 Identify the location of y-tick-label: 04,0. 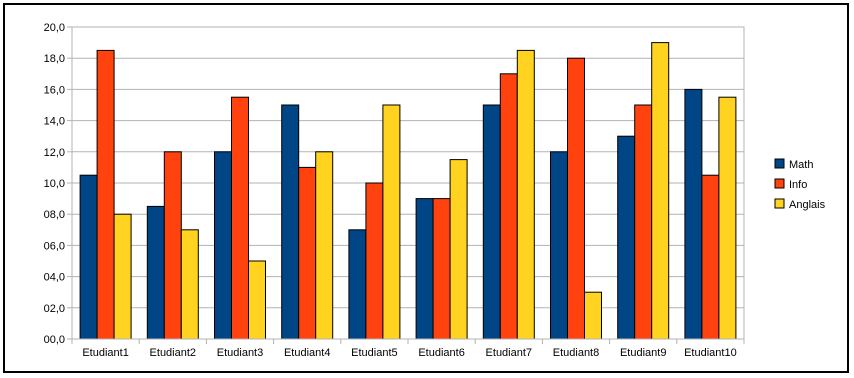
(54, 278).